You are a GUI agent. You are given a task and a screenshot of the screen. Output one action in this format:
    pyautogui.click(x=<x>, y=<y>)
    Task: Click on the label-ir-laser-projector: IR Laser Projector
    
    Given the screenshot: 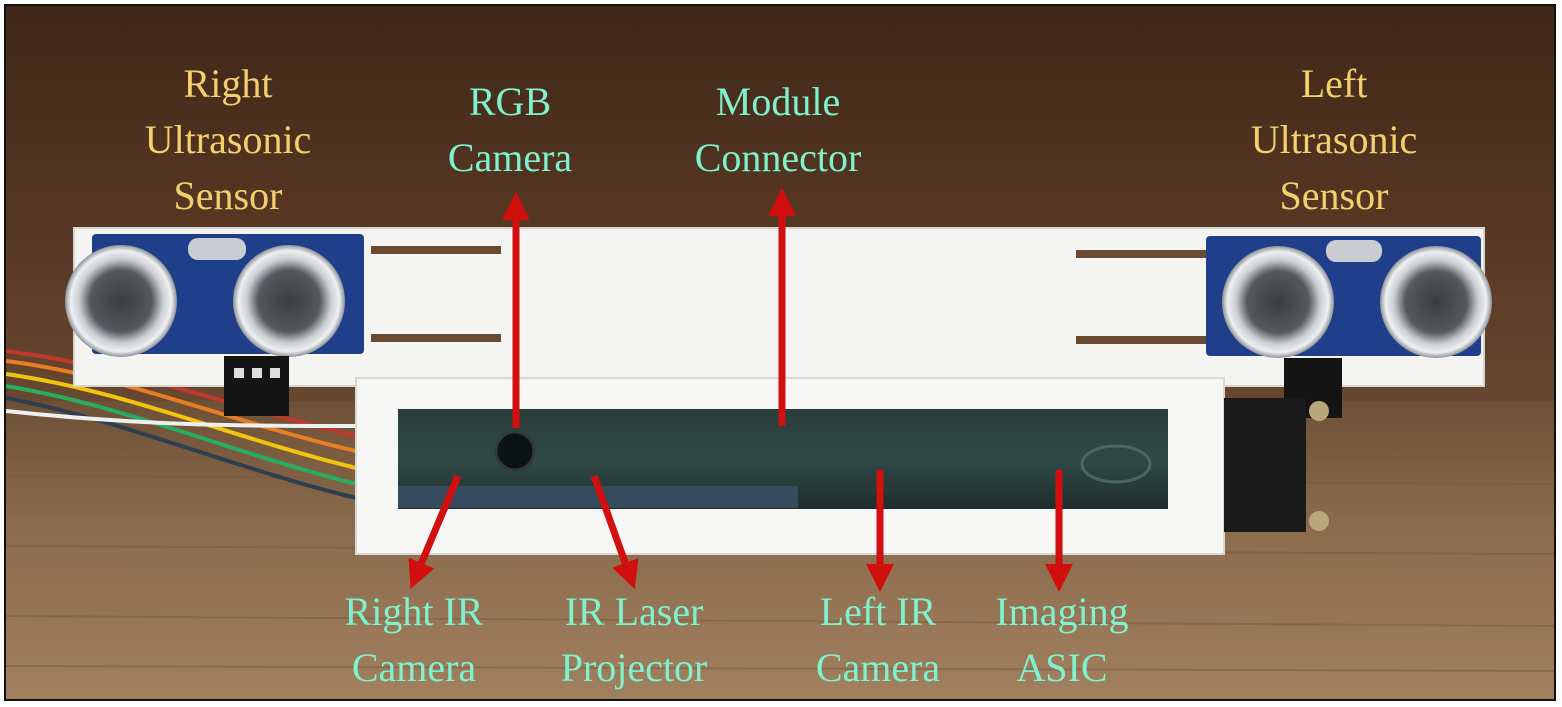 What is the action you would take?
    pyautogui.click(x=634, y=639)
    